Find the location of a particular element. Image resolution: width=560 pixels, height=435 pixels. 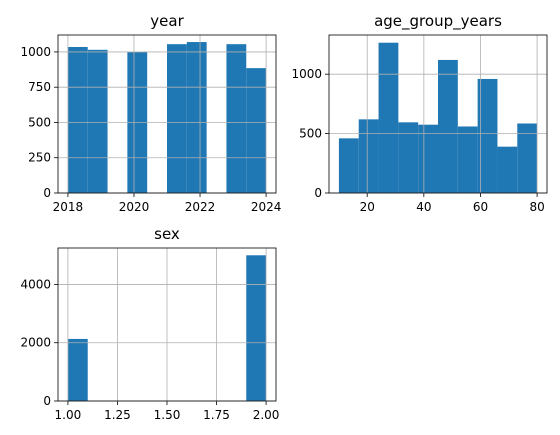

age-group-panel-title: age_group_years is located at coordinates (438, 21).